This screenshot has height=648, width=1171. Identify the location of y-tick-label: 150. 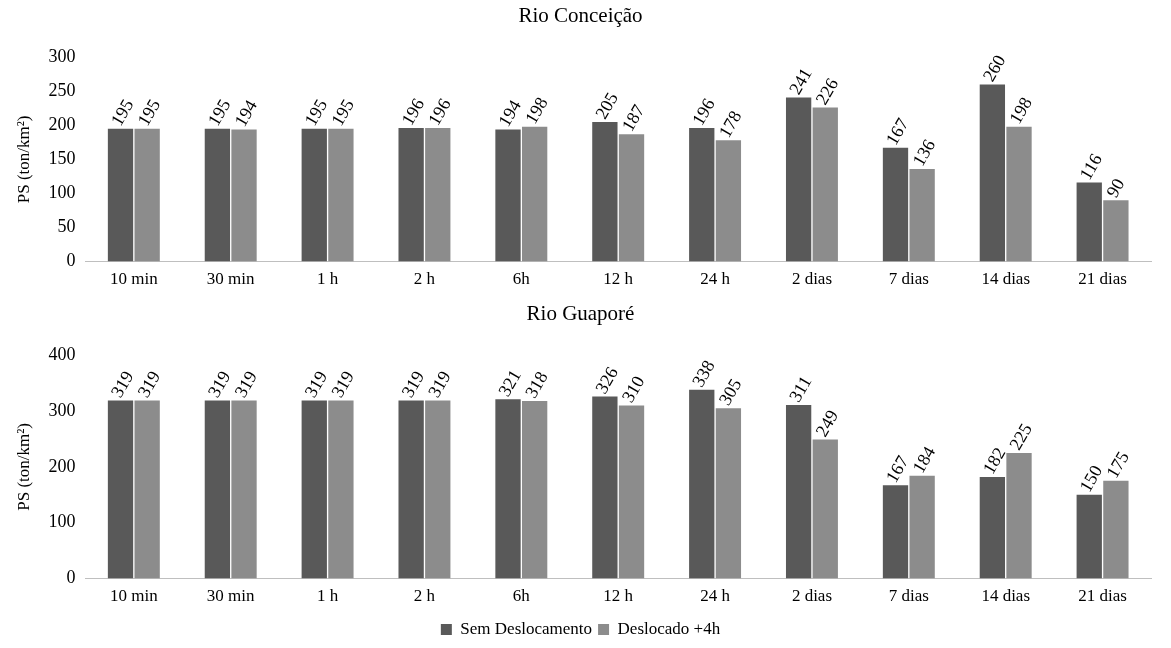
(62, 158).